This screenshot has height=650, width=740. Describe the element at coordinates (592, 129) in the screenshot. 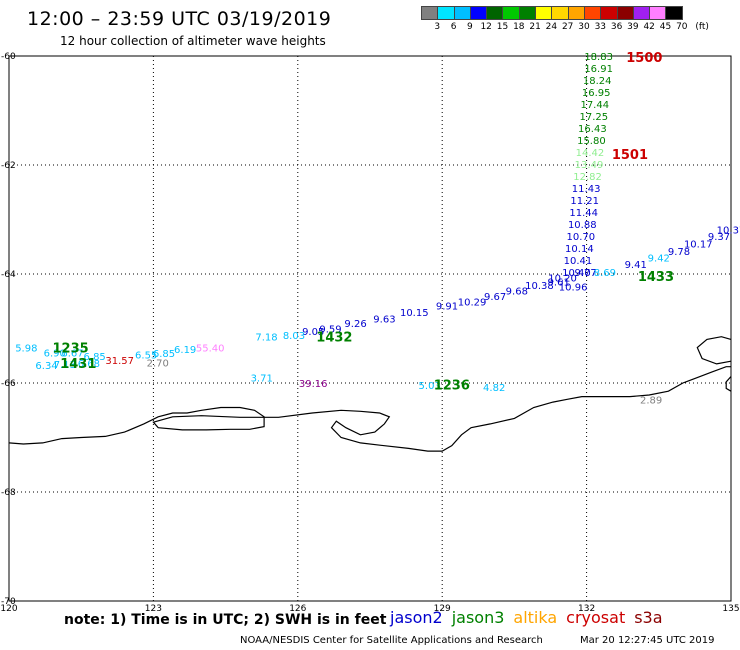

I see `wave-height-label: 16.43` at that location.